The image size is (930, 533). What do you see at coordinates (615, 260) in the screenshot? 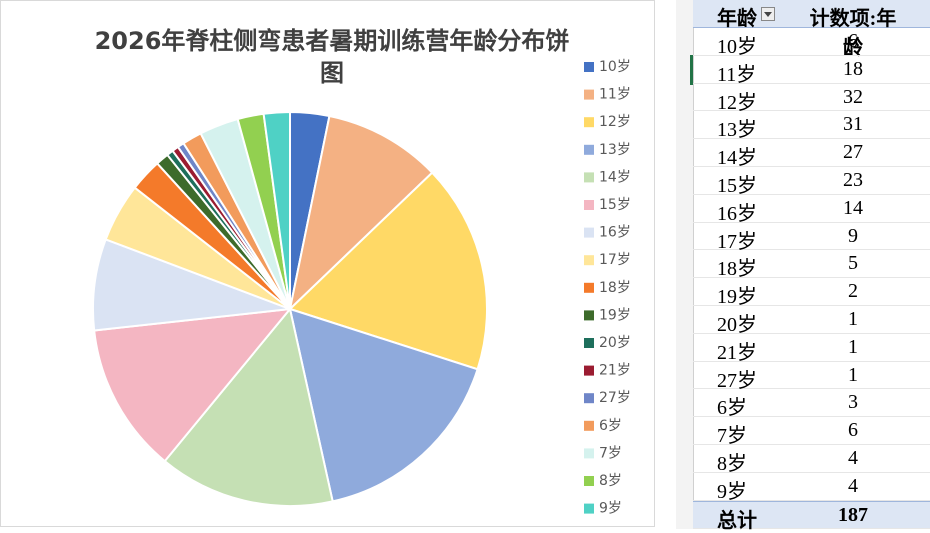
I see `legend-label: 17岁` at bounding box center [615, 260].